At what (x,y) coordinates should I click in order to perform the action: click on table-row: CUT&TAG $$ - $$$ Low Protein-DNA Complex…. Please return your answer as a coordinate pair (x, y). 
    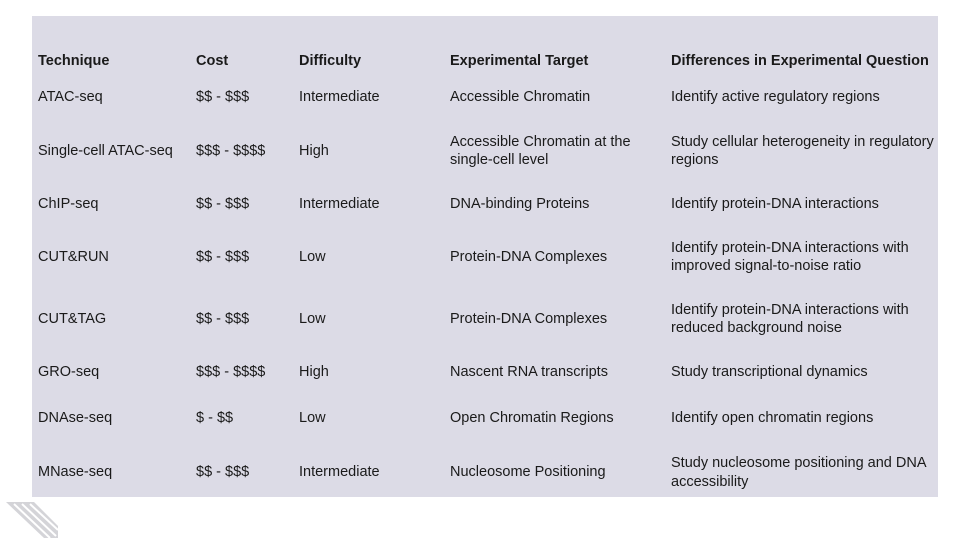
    Looking at the image, I should click on (485, 319).